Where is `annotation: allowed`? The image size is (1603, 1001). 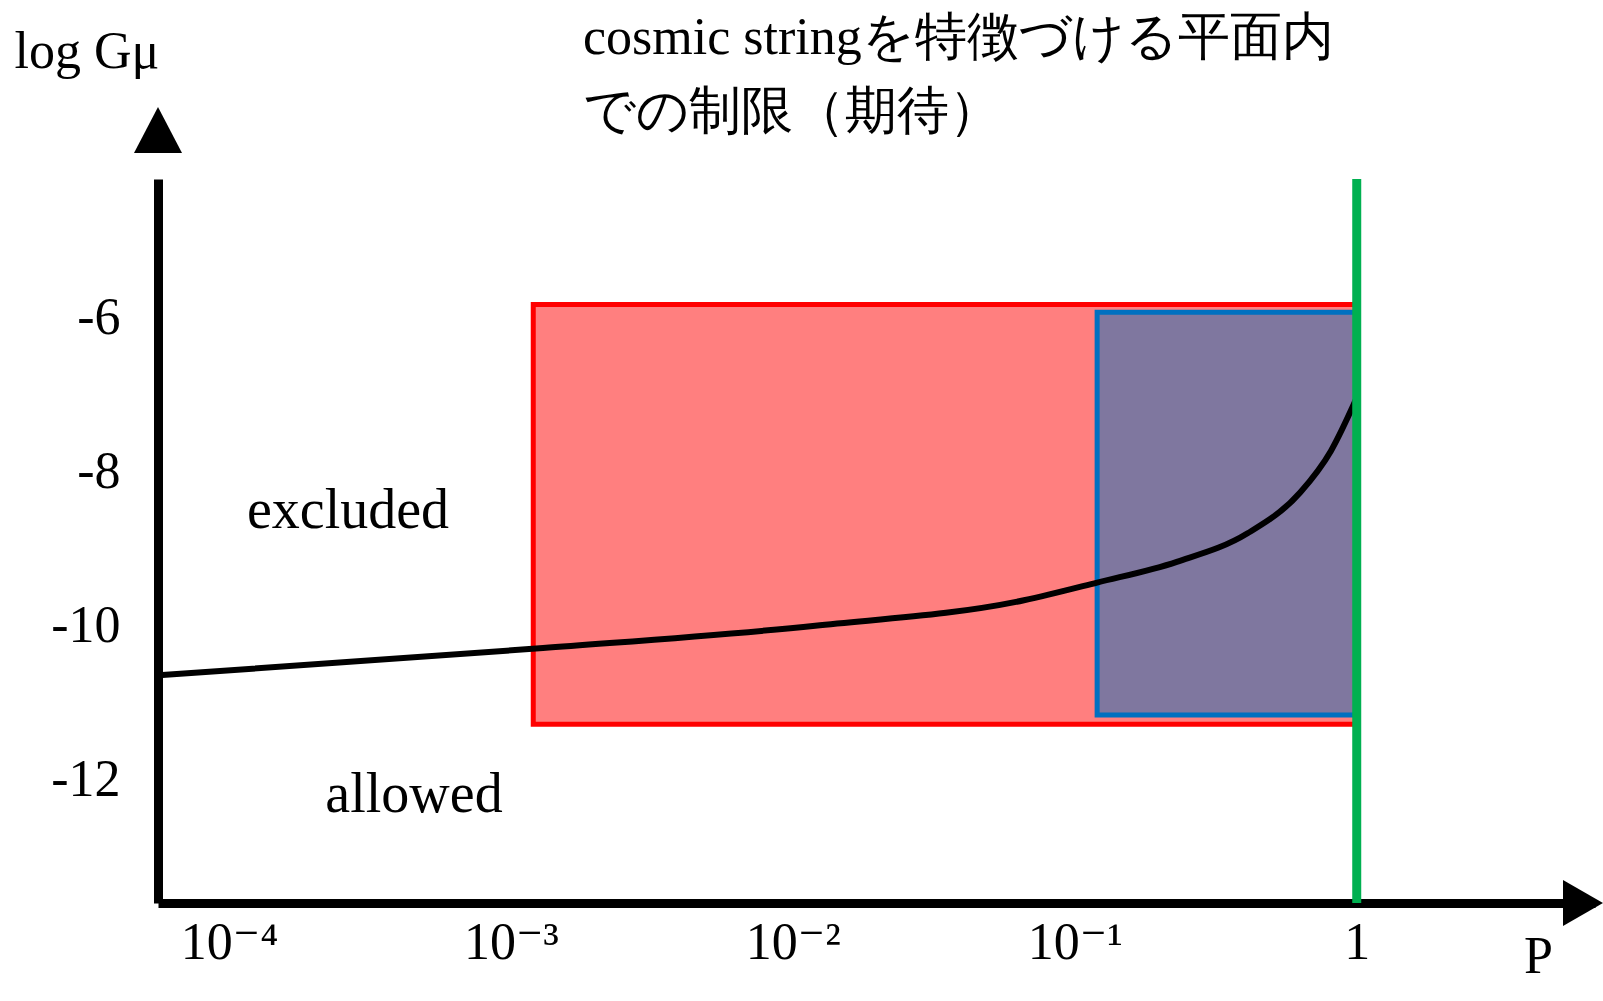
annotation: allowed is located at coordinates (414, 793).